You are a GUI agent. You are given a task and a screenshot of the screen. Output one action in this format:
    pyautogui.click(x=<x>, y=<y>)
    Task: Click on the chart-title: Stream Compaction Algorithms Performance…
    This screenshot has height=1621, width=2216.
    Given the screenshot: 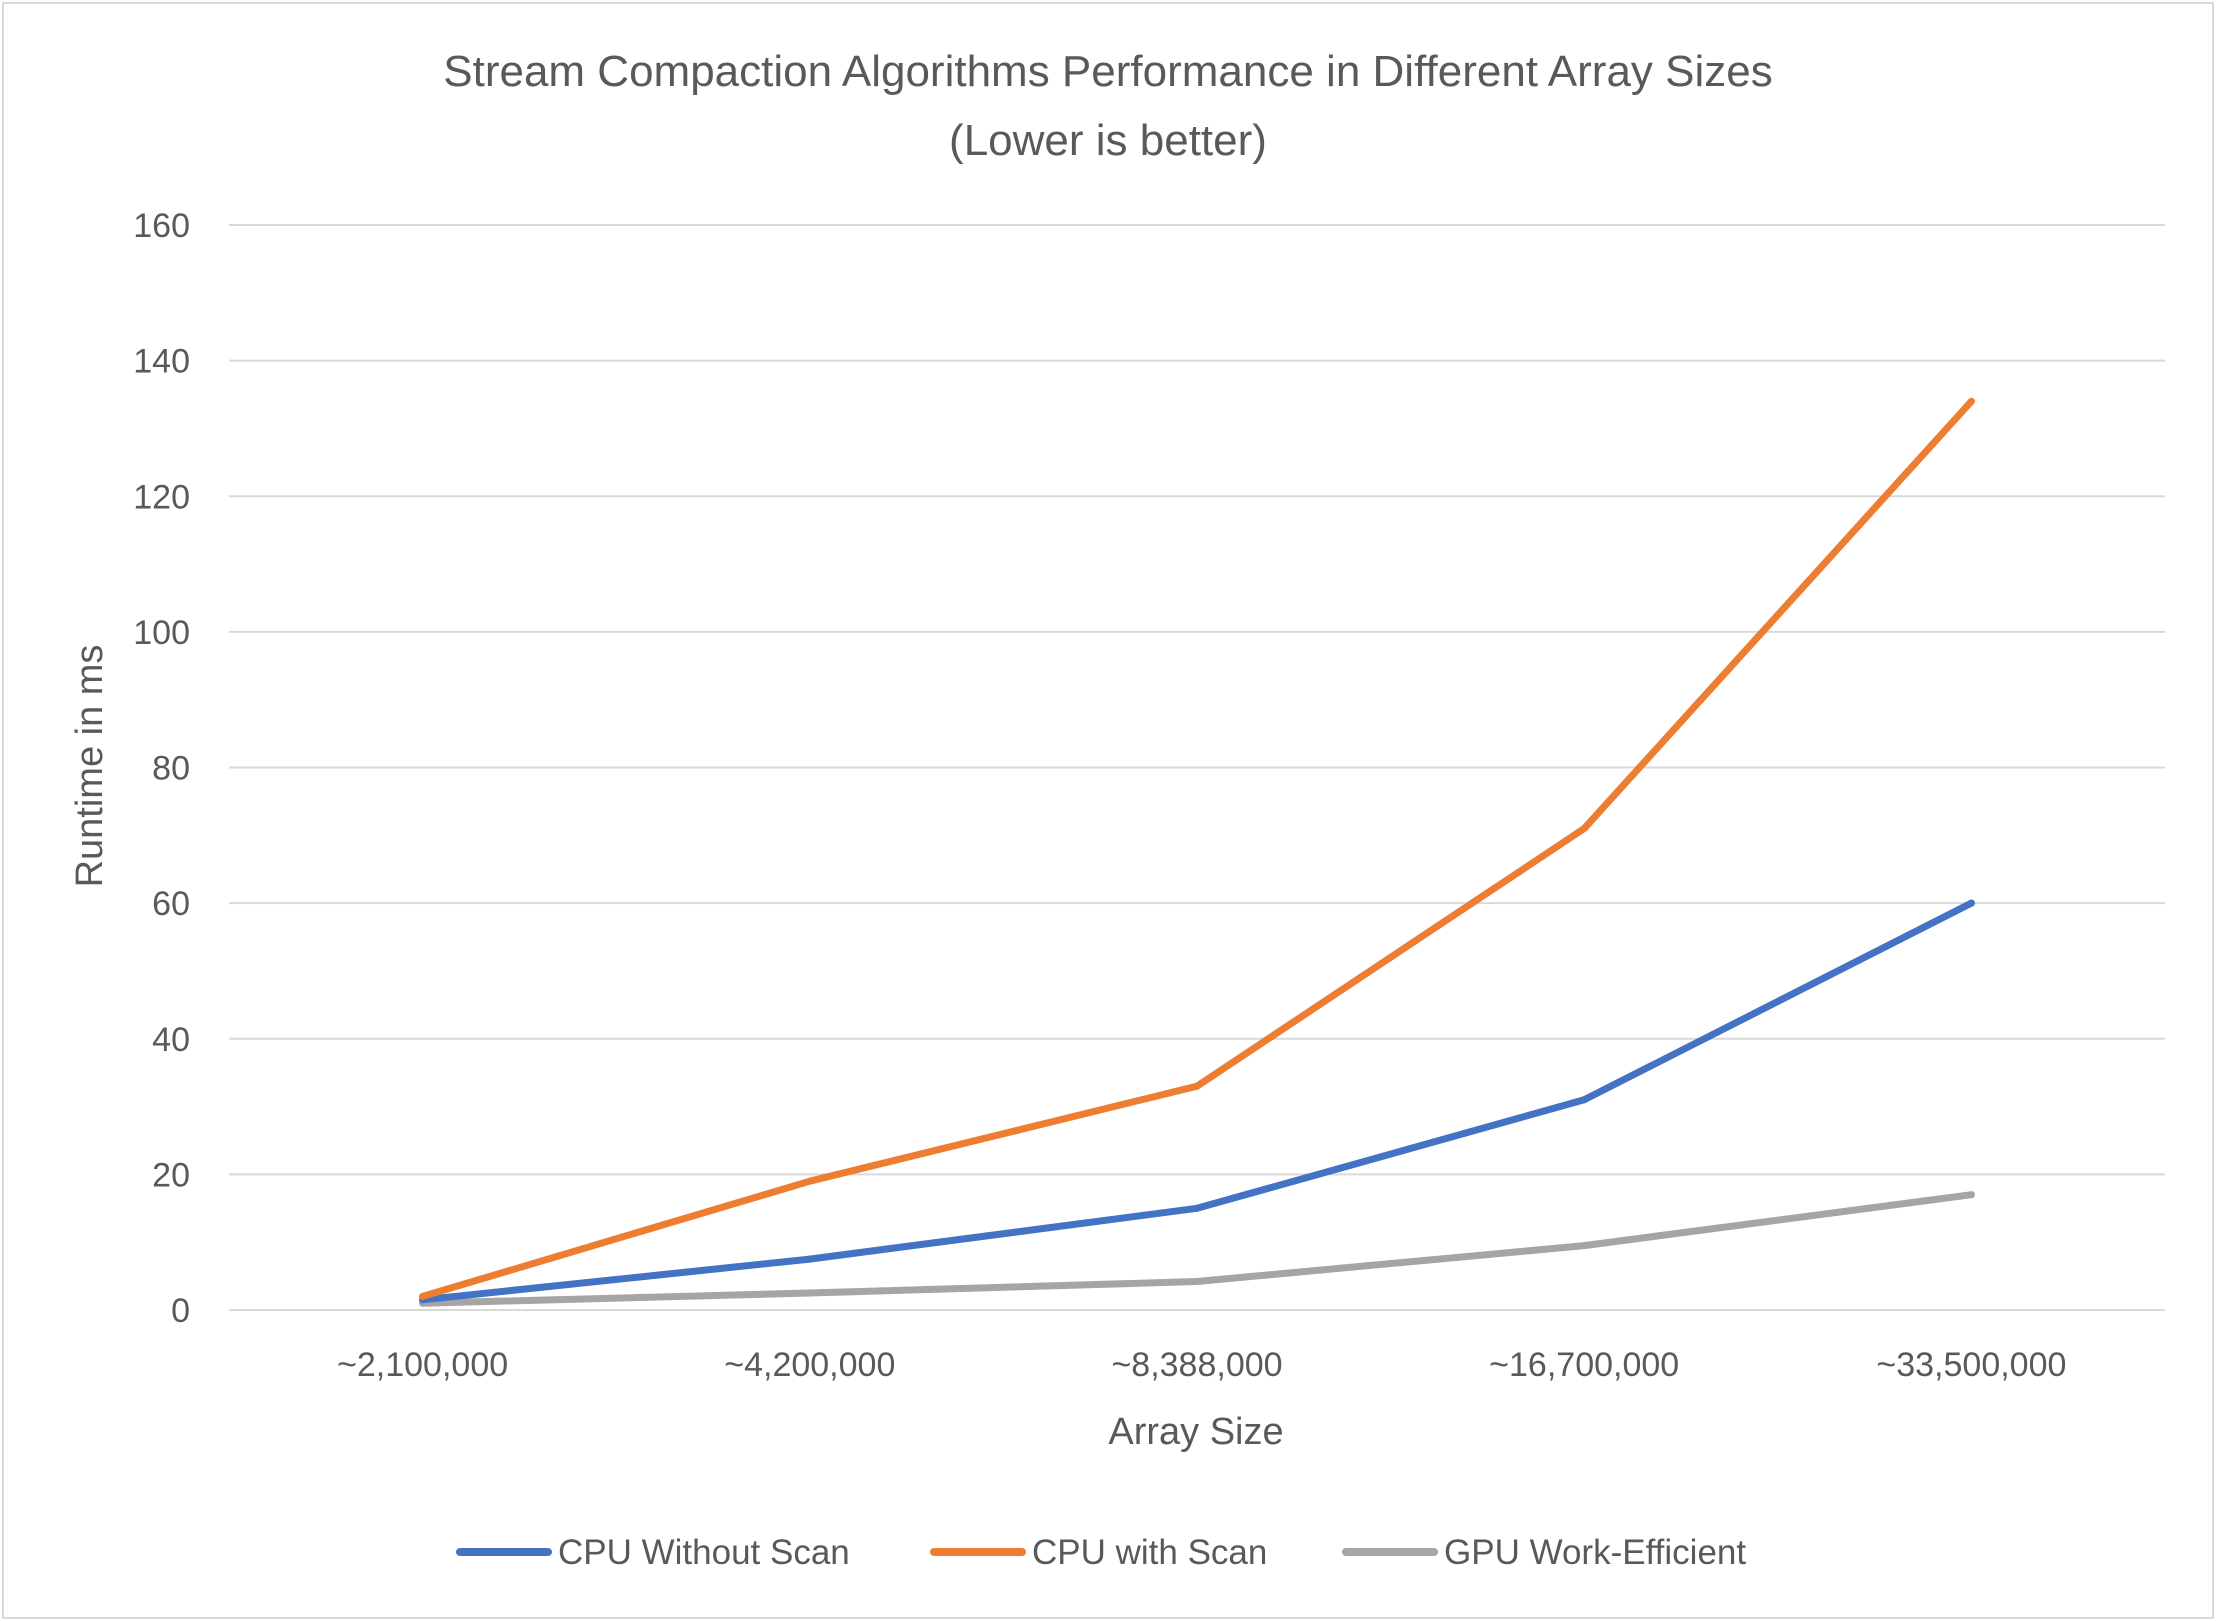 What is the action you would take?
    pyautogui.click(x=1108, y=71)
    